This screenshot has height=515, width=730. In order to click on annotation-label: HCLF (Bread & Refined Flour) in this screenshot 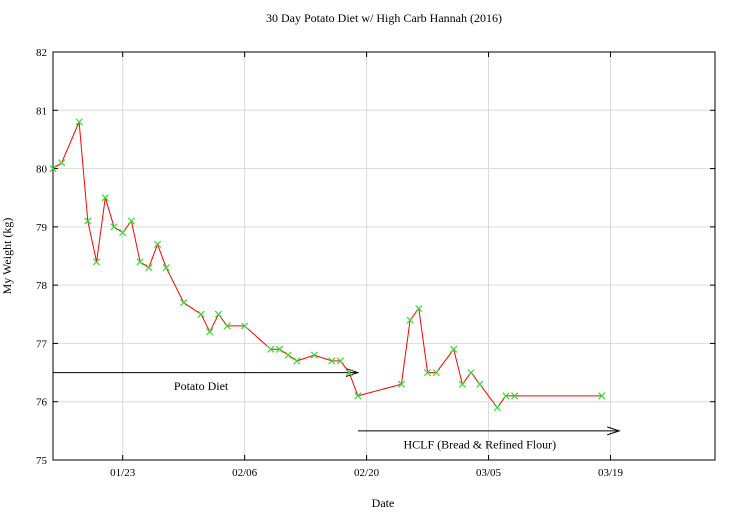, I will do `click(479, 444)`.